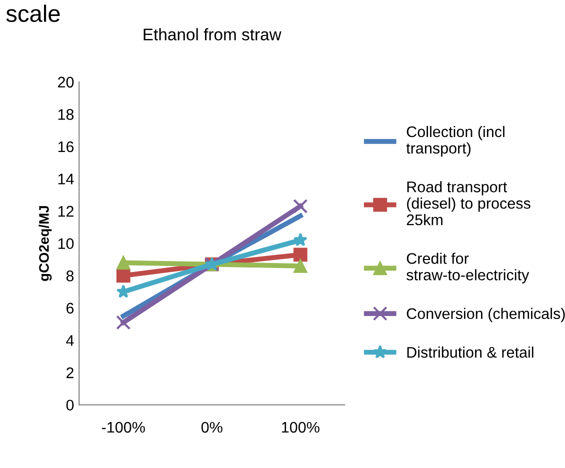 Image resolution: width=565 pixels, height=468 pixels. Describe the element at coordinates (66, 244) in the screenshot. I see `y-tick-label: 10` at that location.